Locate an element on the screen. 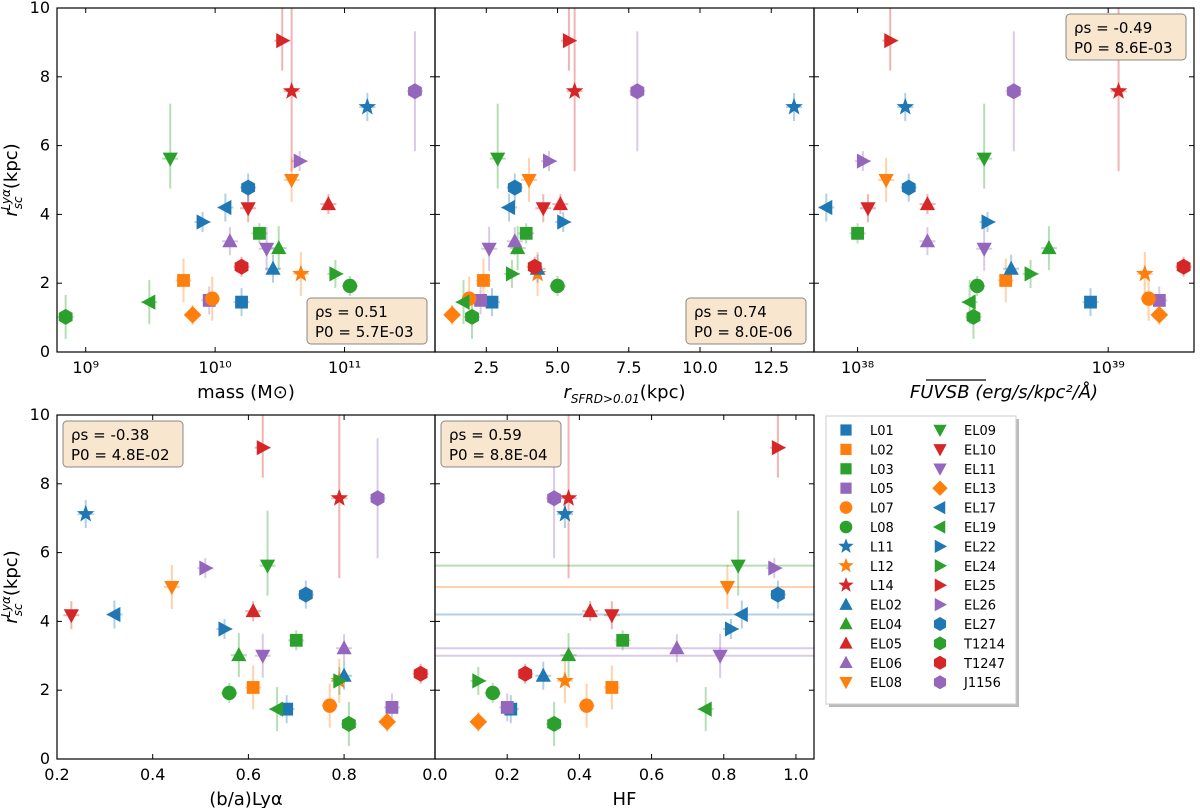 This screenshot has height=808, width=1200. x-tick-label: 0.6 is located at coordinates (651, 774).